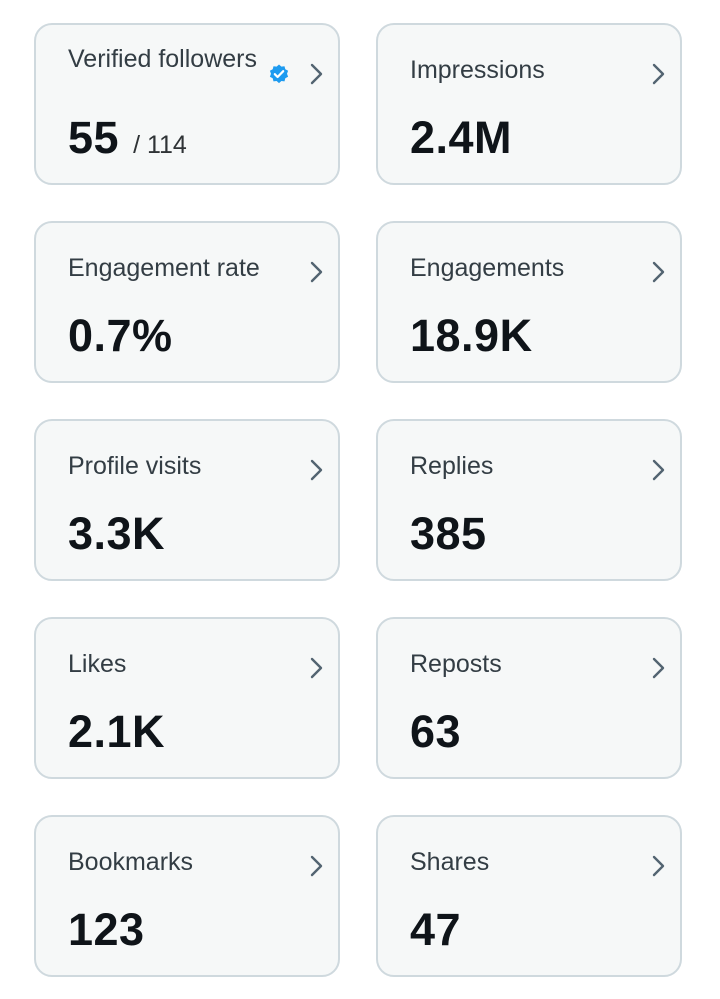 The height and width of the screenshot is (999, 720). Describe the element at coordinates (187, 104) in the screenshot. I see `verified-followers-card: Verified followers 55 / 114` at that location.